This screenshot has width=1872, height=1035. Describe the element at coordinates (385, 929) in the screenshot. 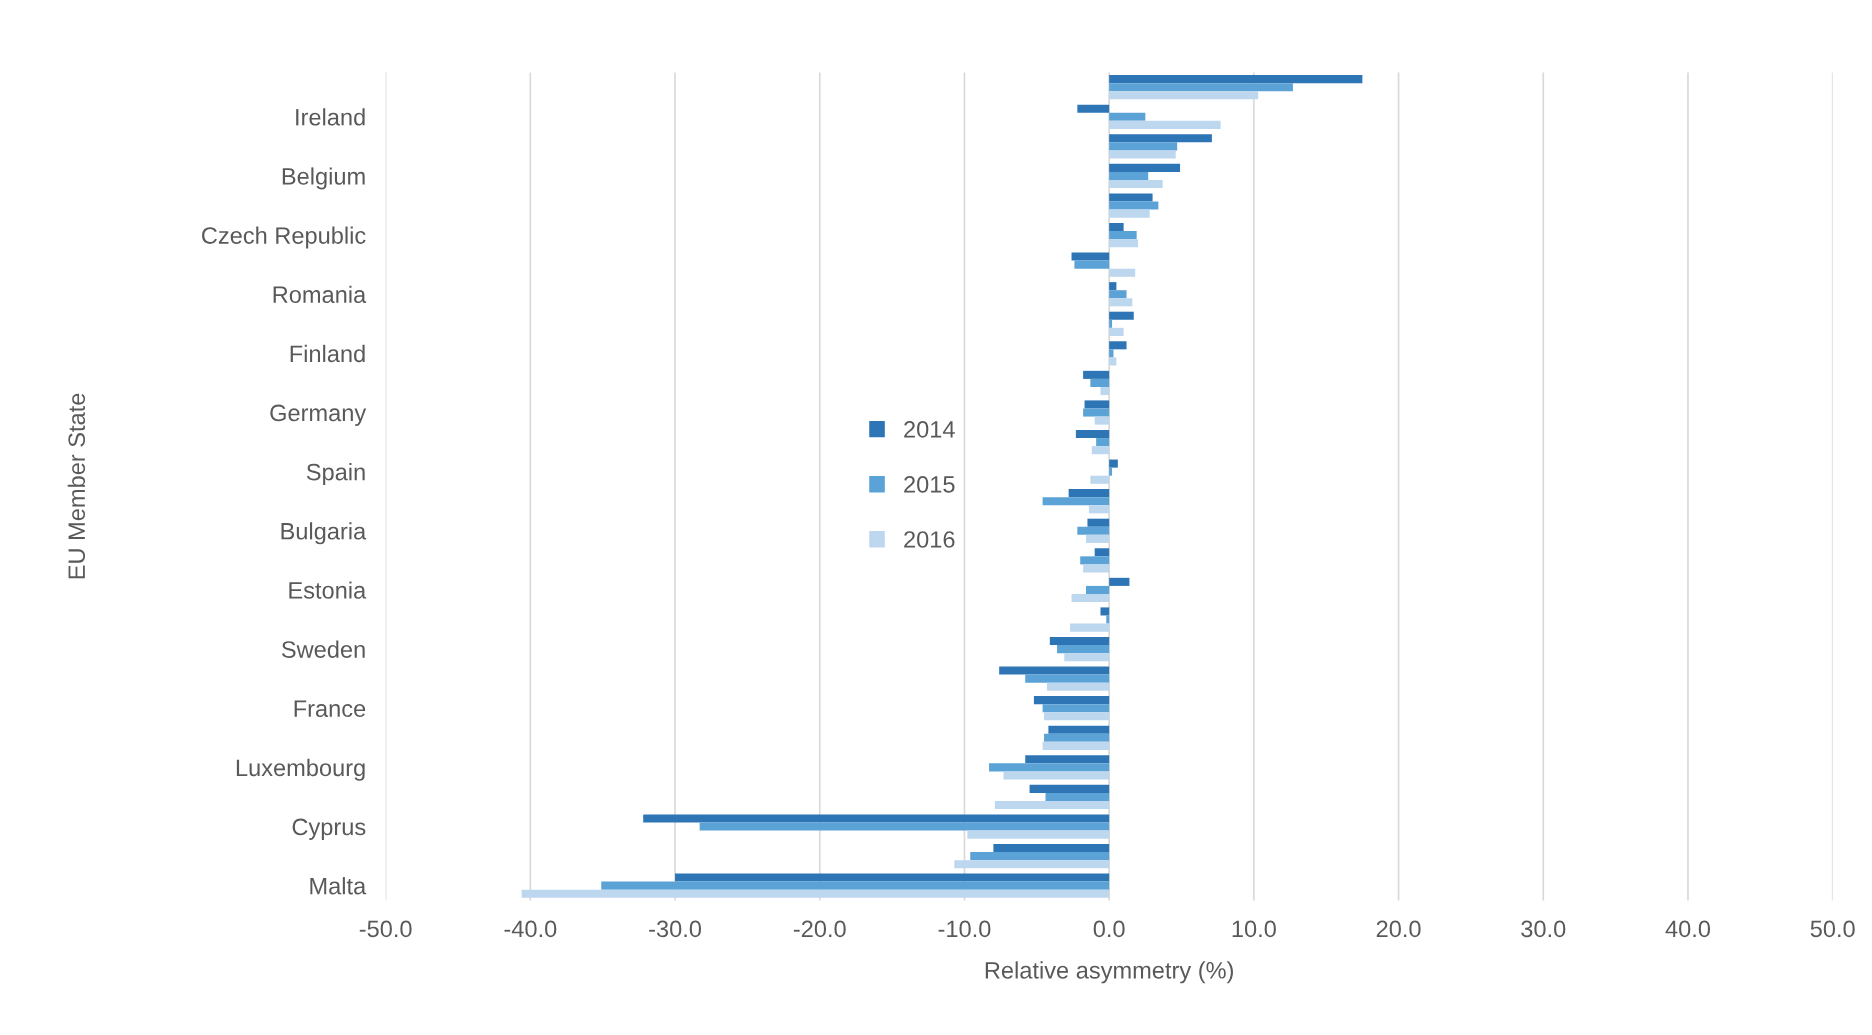

I see `x-tick-label: -50.0` at that location.